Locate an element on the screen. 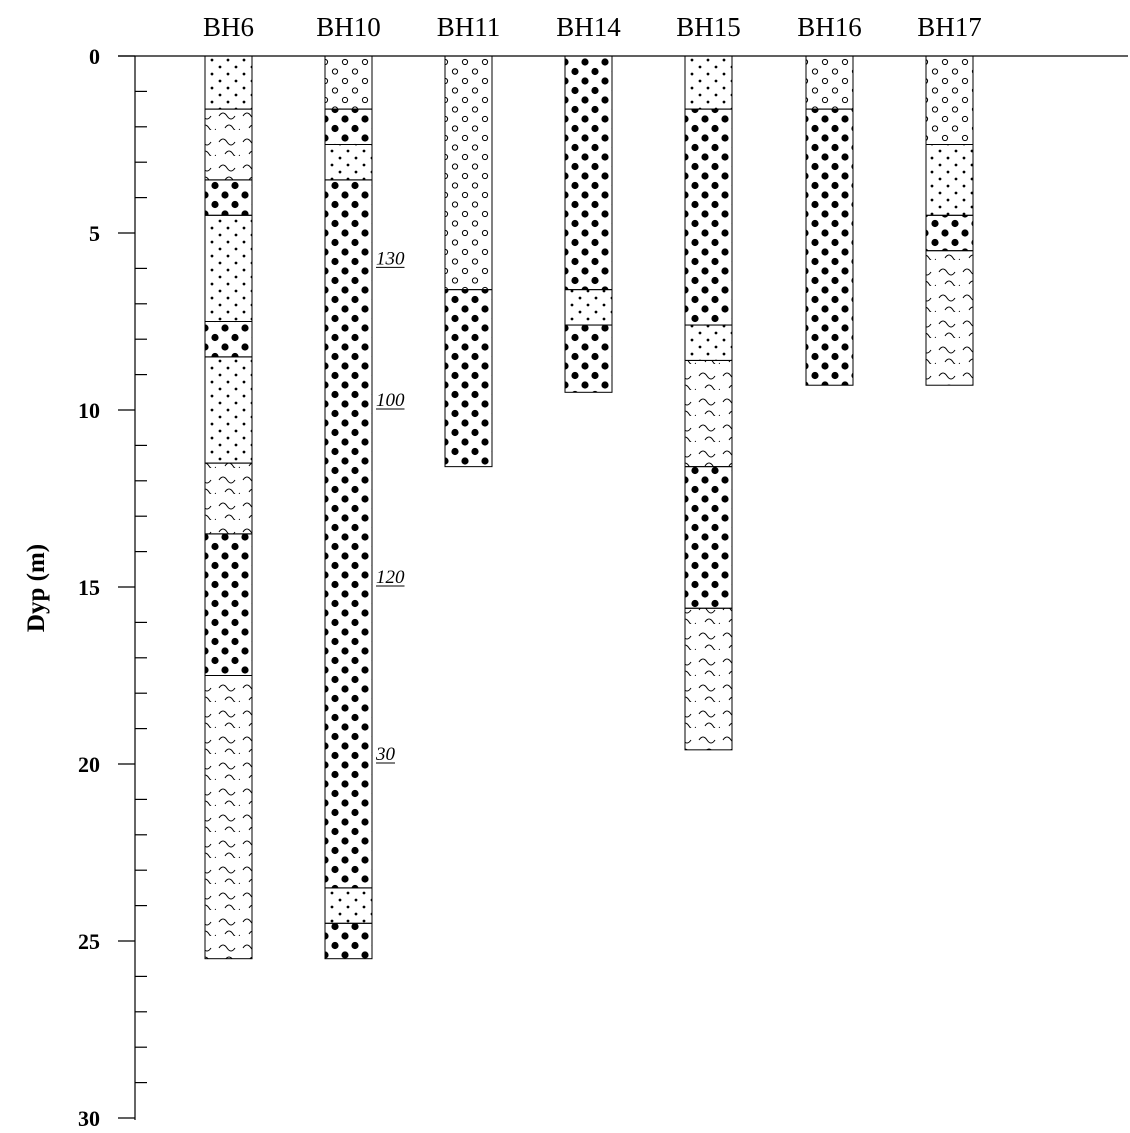 Image resolution: width=1130 pixels, height=1133 pixels. depth-axis-title: Dyp (m) is located at coordinates (36, 588).